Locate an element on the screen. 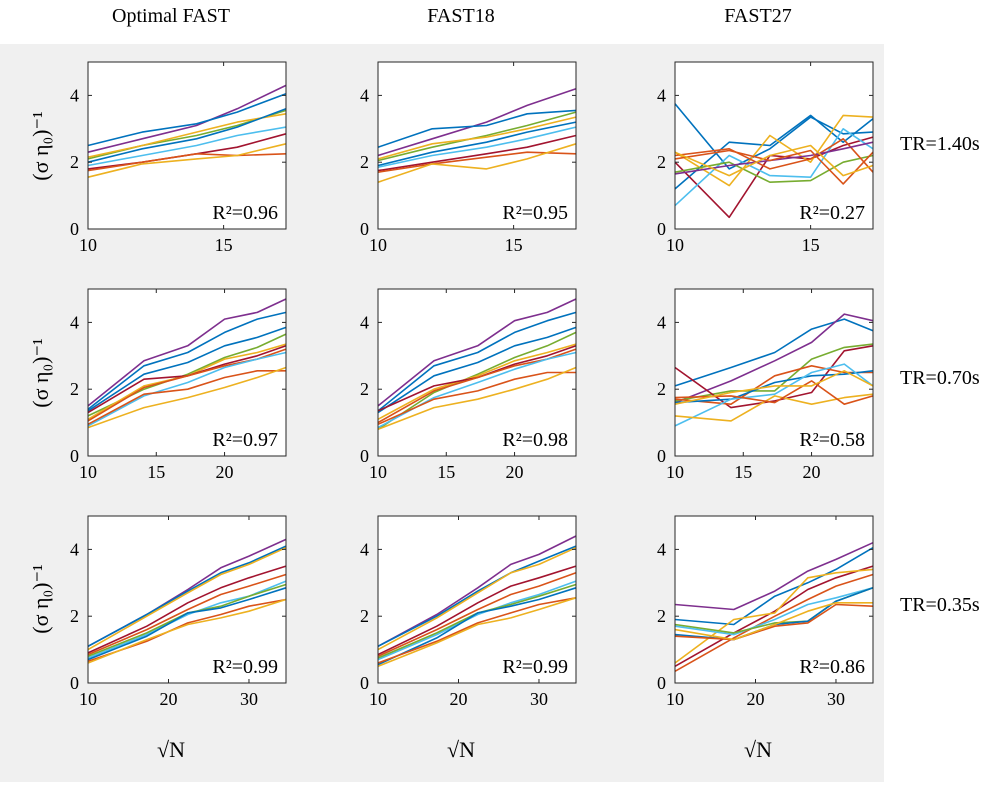  y-axis-label-row-3: (σ η₀)⁻¹ is located at coordinates (40, 598).